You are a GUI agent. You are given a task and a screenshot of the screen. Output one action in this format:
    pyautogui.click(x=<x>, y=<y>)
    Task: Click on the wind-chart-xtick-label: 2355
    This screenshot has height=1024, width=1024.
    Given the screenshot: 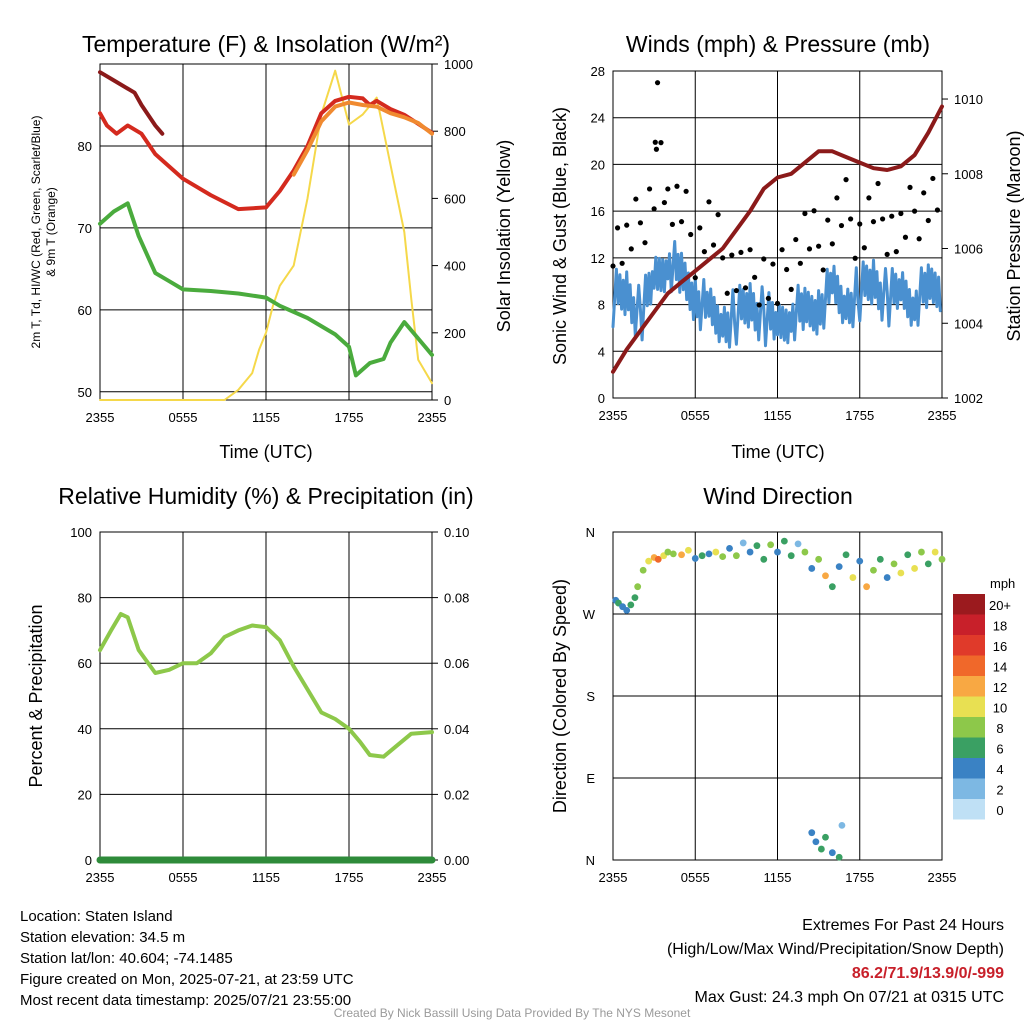 What is the action you would take?
    pyautogui.click(x=942, y=415)
    